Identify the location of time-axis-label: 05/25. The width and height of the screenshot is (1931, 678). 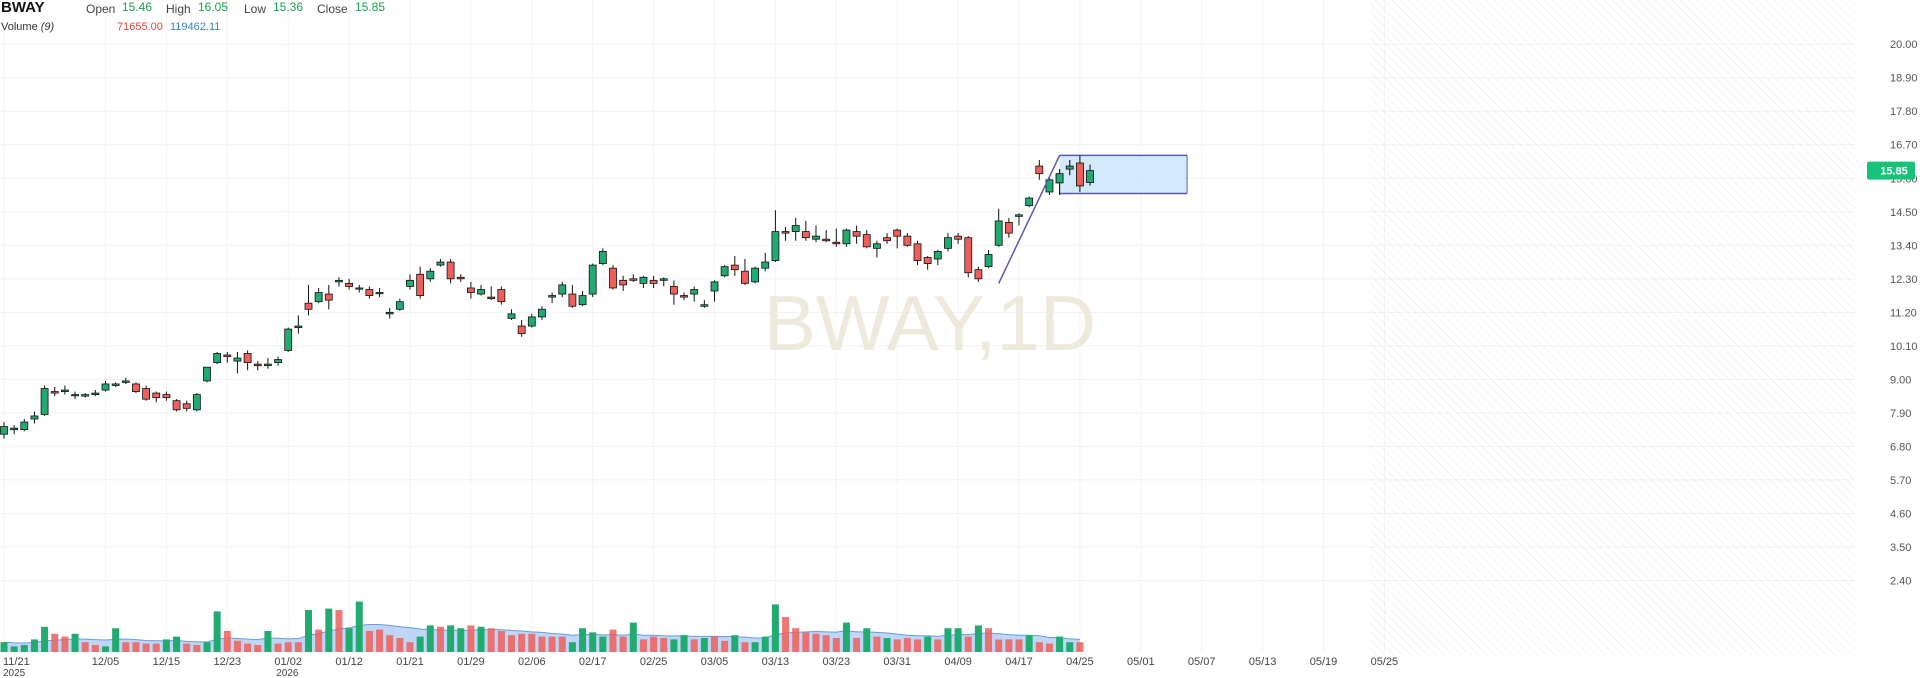
(1385, 662).